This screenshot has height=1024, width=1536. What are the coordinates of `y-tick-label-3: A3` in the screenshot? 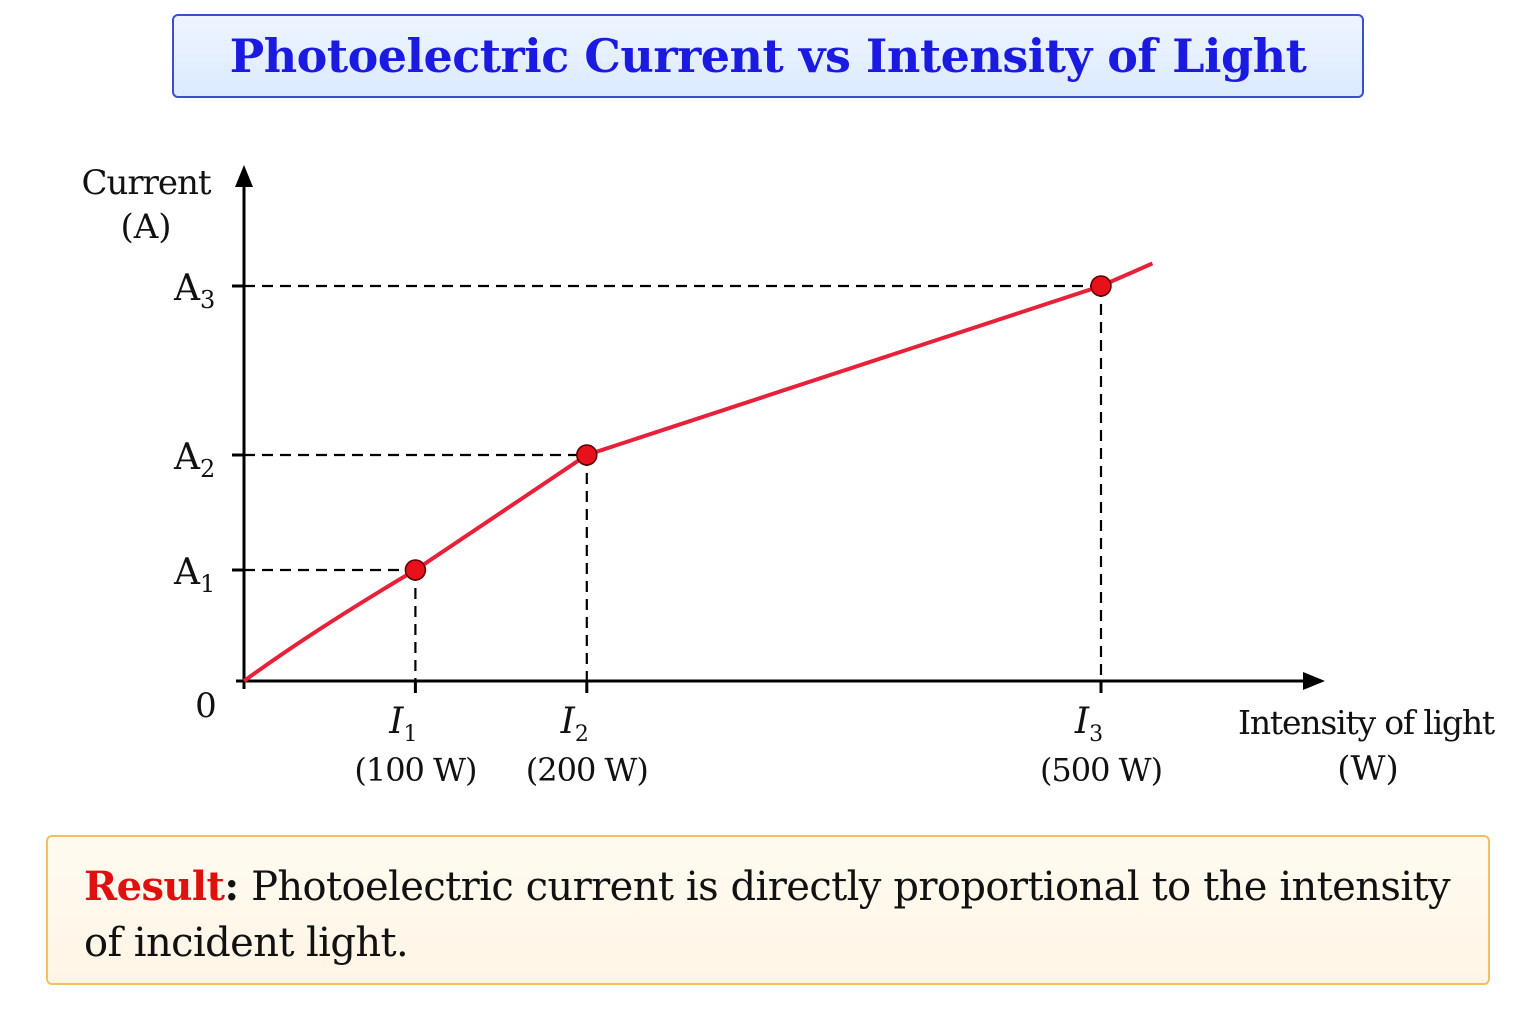 It's located at (194, 291).